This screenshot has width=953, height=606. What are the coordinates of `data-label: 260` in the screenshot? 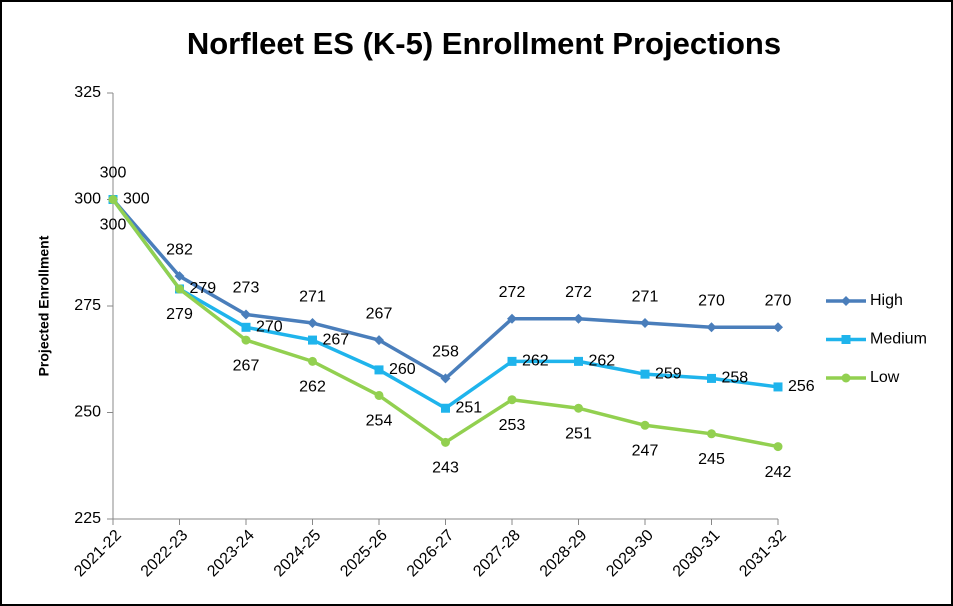 It's located at (402, 369).